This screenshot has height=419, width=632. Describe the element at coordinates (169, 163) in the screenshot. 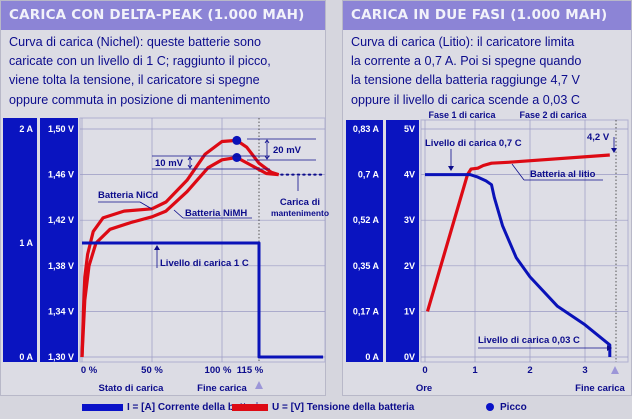

I see `label-10mv: 10 mV` at that location.